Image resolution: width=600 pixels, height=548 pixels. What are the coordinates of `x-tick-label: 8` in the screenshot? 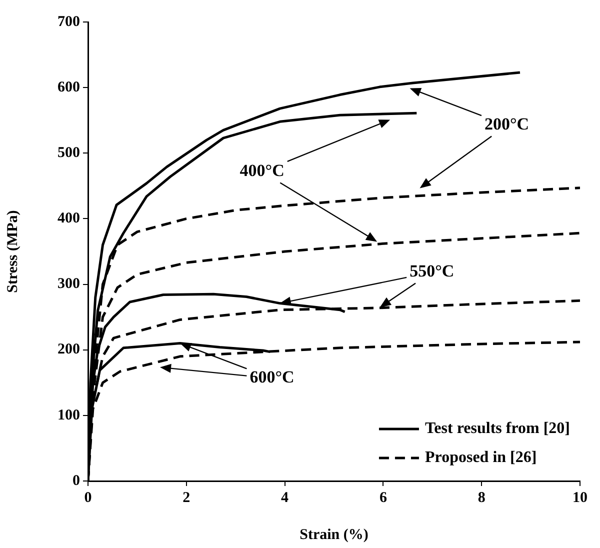 It's located at (482, 498).